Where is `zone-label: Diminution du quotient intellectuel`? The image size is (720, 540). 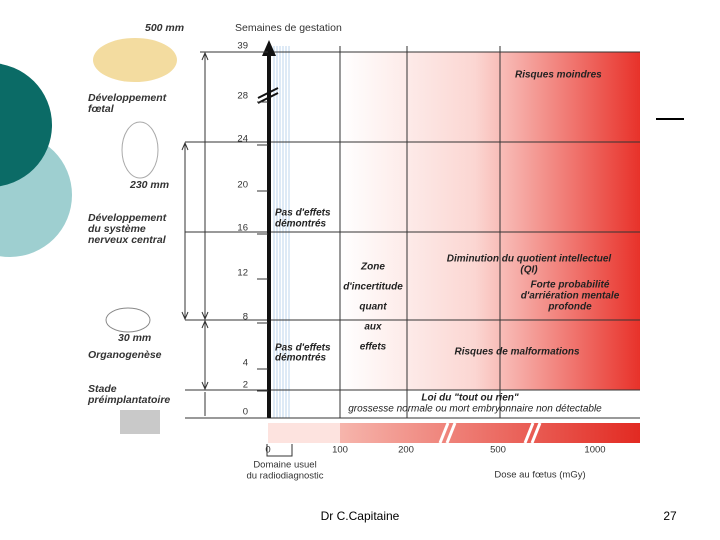 zone-label: Diminution du quotient intellectuel is located at coordinates (529, 259).